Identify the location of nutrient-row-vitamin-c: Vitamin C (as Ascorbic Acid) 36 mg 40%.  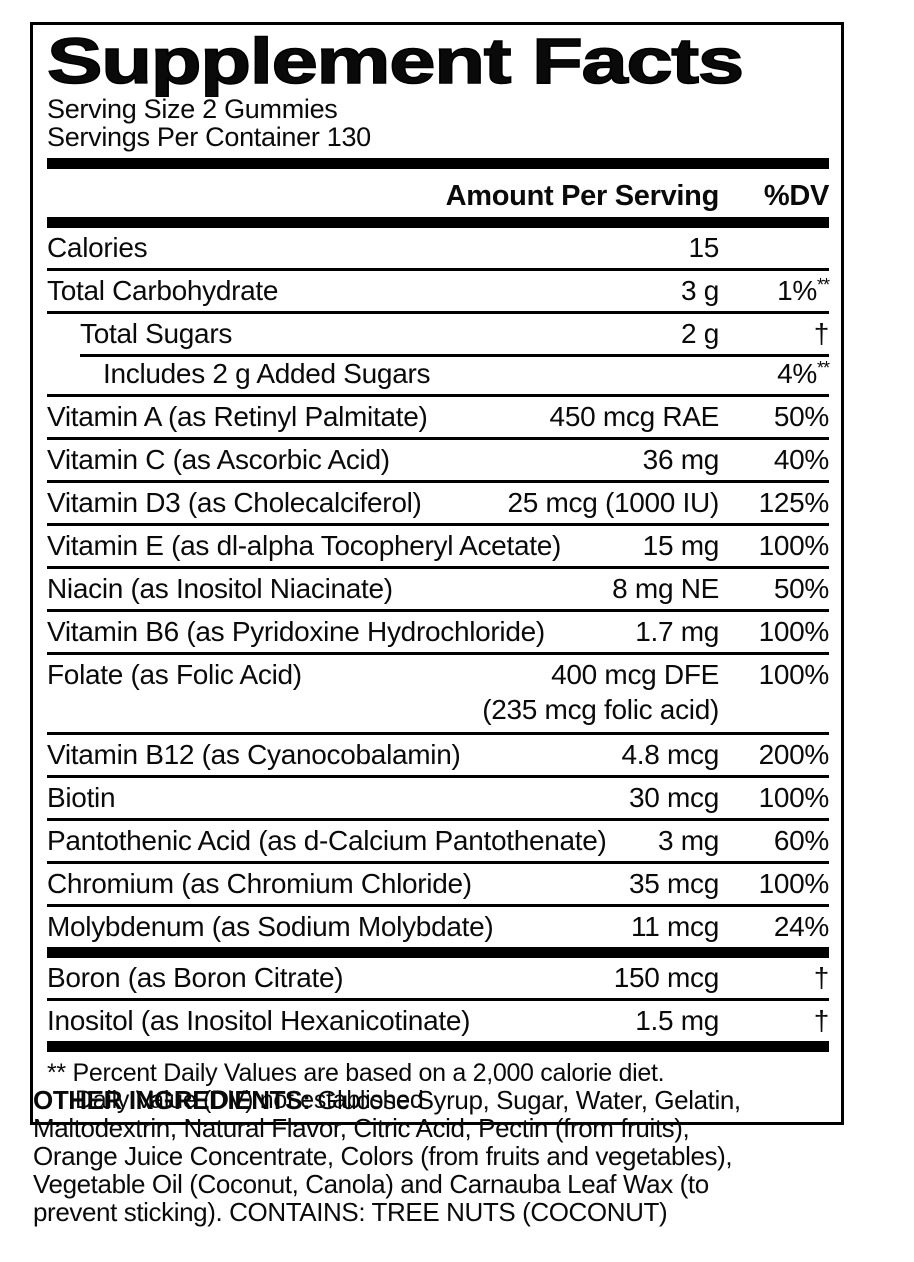
(438, 458).